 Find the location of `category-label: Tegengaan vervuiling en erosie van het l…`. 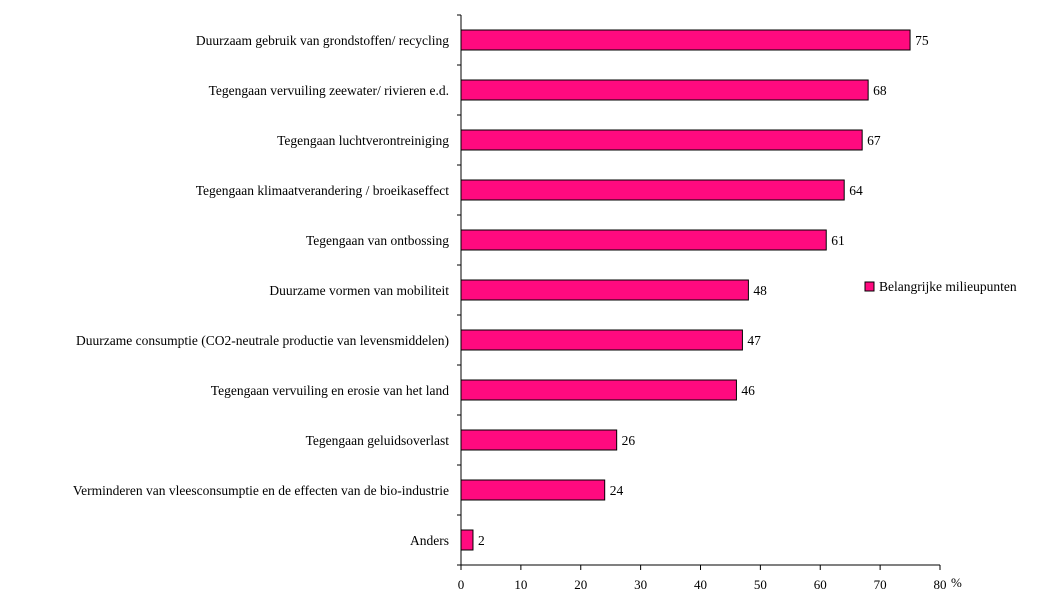

category-label: Tegengaan vervuiling en erosie van het l… is located at coordinates (330, 390).